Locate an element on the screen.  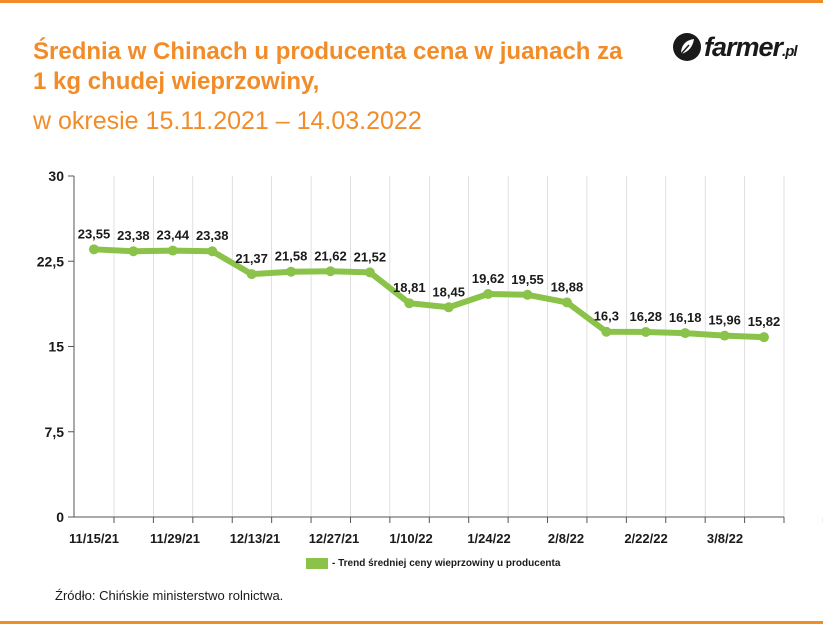
y-tick-label: 0 is located at coordinates (60, 517).